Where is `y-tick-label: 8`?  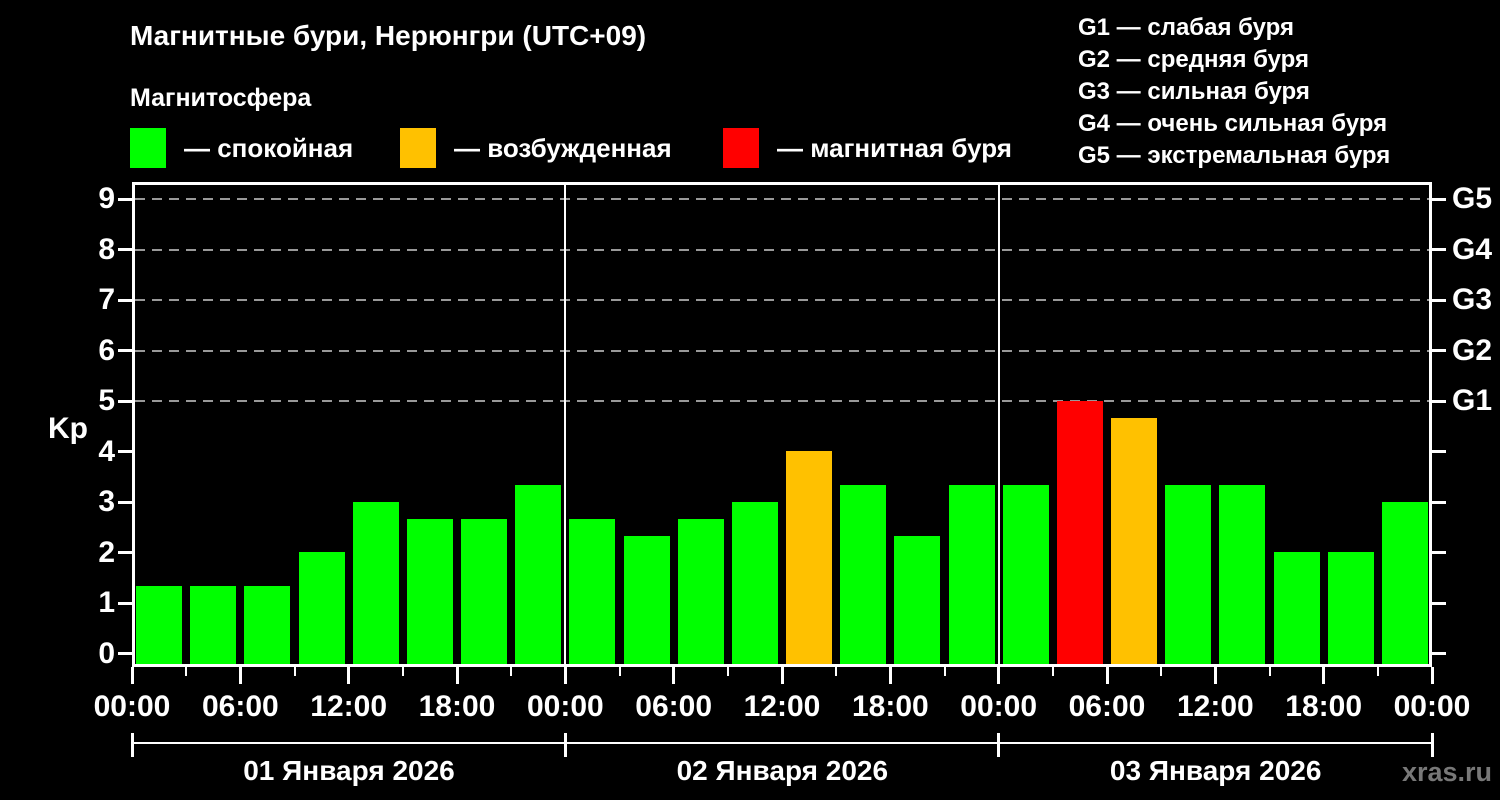
y-tick-label: 8 is located at coordinates (106, 249).